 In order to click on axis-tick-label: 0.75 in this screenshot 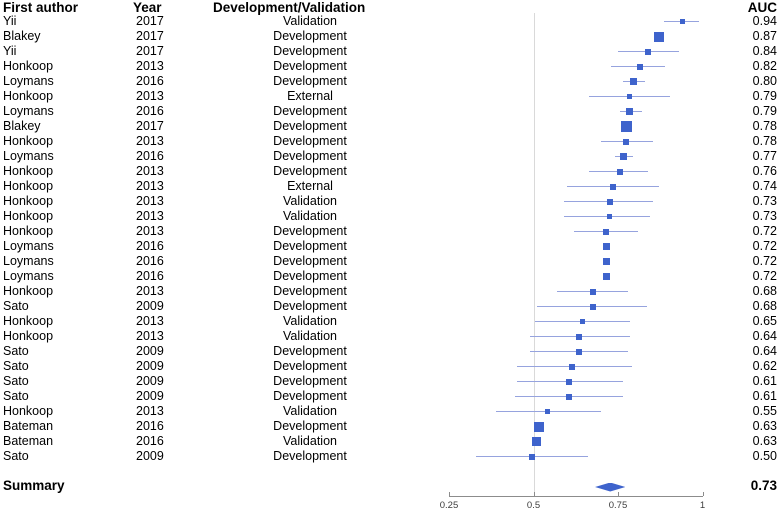, I will do `click(618, 505)`.